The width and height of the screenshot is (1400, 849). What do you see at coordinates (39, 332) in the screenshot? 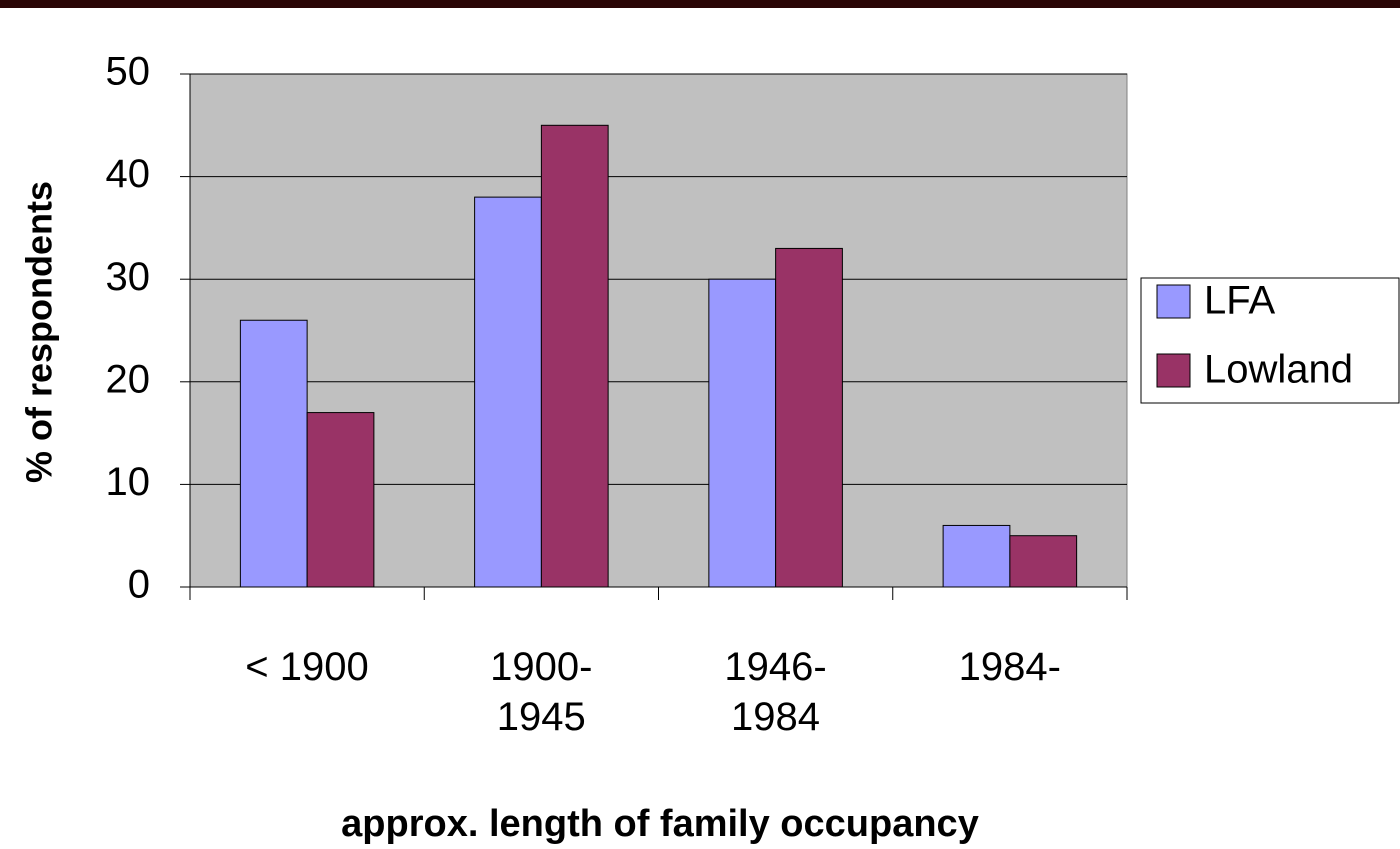
I see `y-axis-label: % of respondents` at bounding box center [39, 332].